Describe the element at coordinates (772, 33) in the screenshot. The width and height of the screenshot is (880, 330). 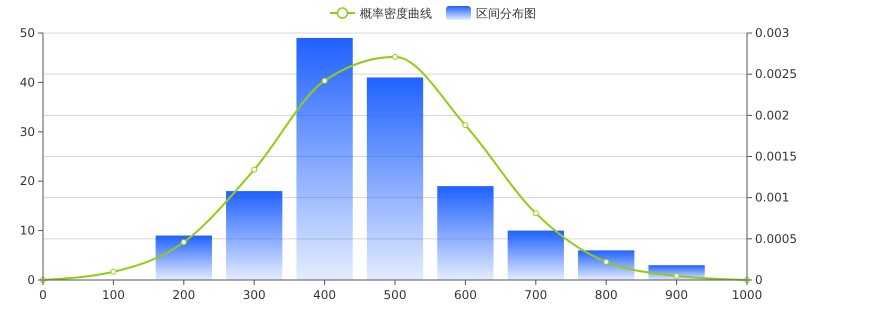
I see `y2-tick-label: 0.003` at that location.